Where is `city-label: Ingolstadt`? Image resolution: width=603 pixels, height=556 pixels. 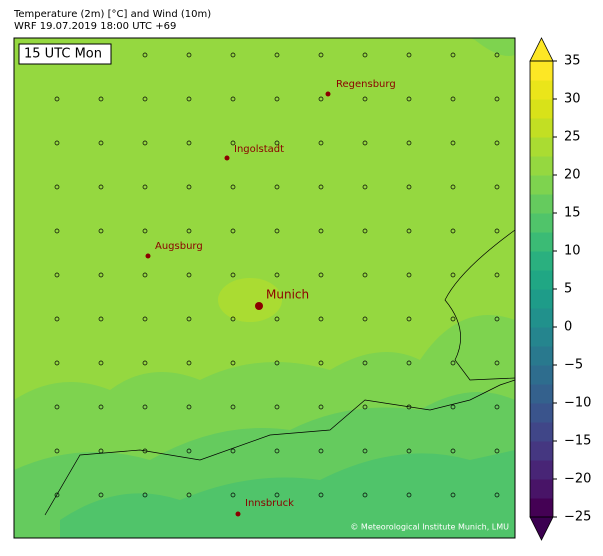
city-label: Ingolstadt is located at coordinates (259, 149).